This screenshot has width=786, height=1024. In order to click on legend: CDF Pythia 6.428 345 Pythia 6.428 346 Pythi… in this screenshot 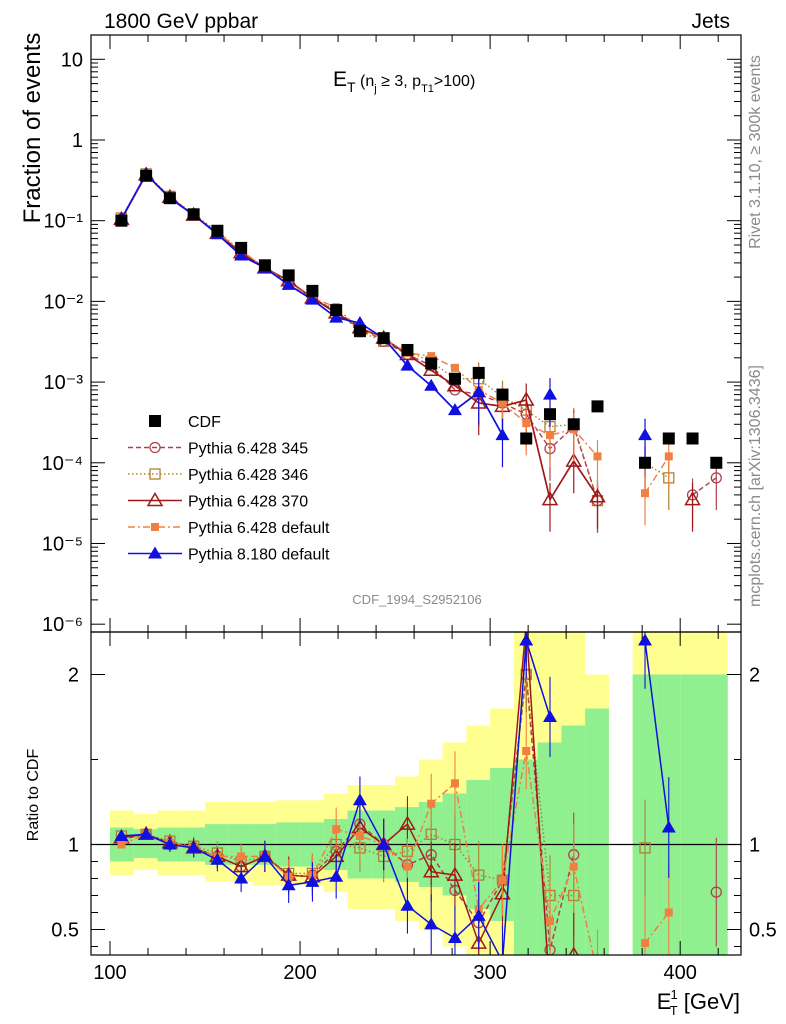, I will do `click(229, 489)`.